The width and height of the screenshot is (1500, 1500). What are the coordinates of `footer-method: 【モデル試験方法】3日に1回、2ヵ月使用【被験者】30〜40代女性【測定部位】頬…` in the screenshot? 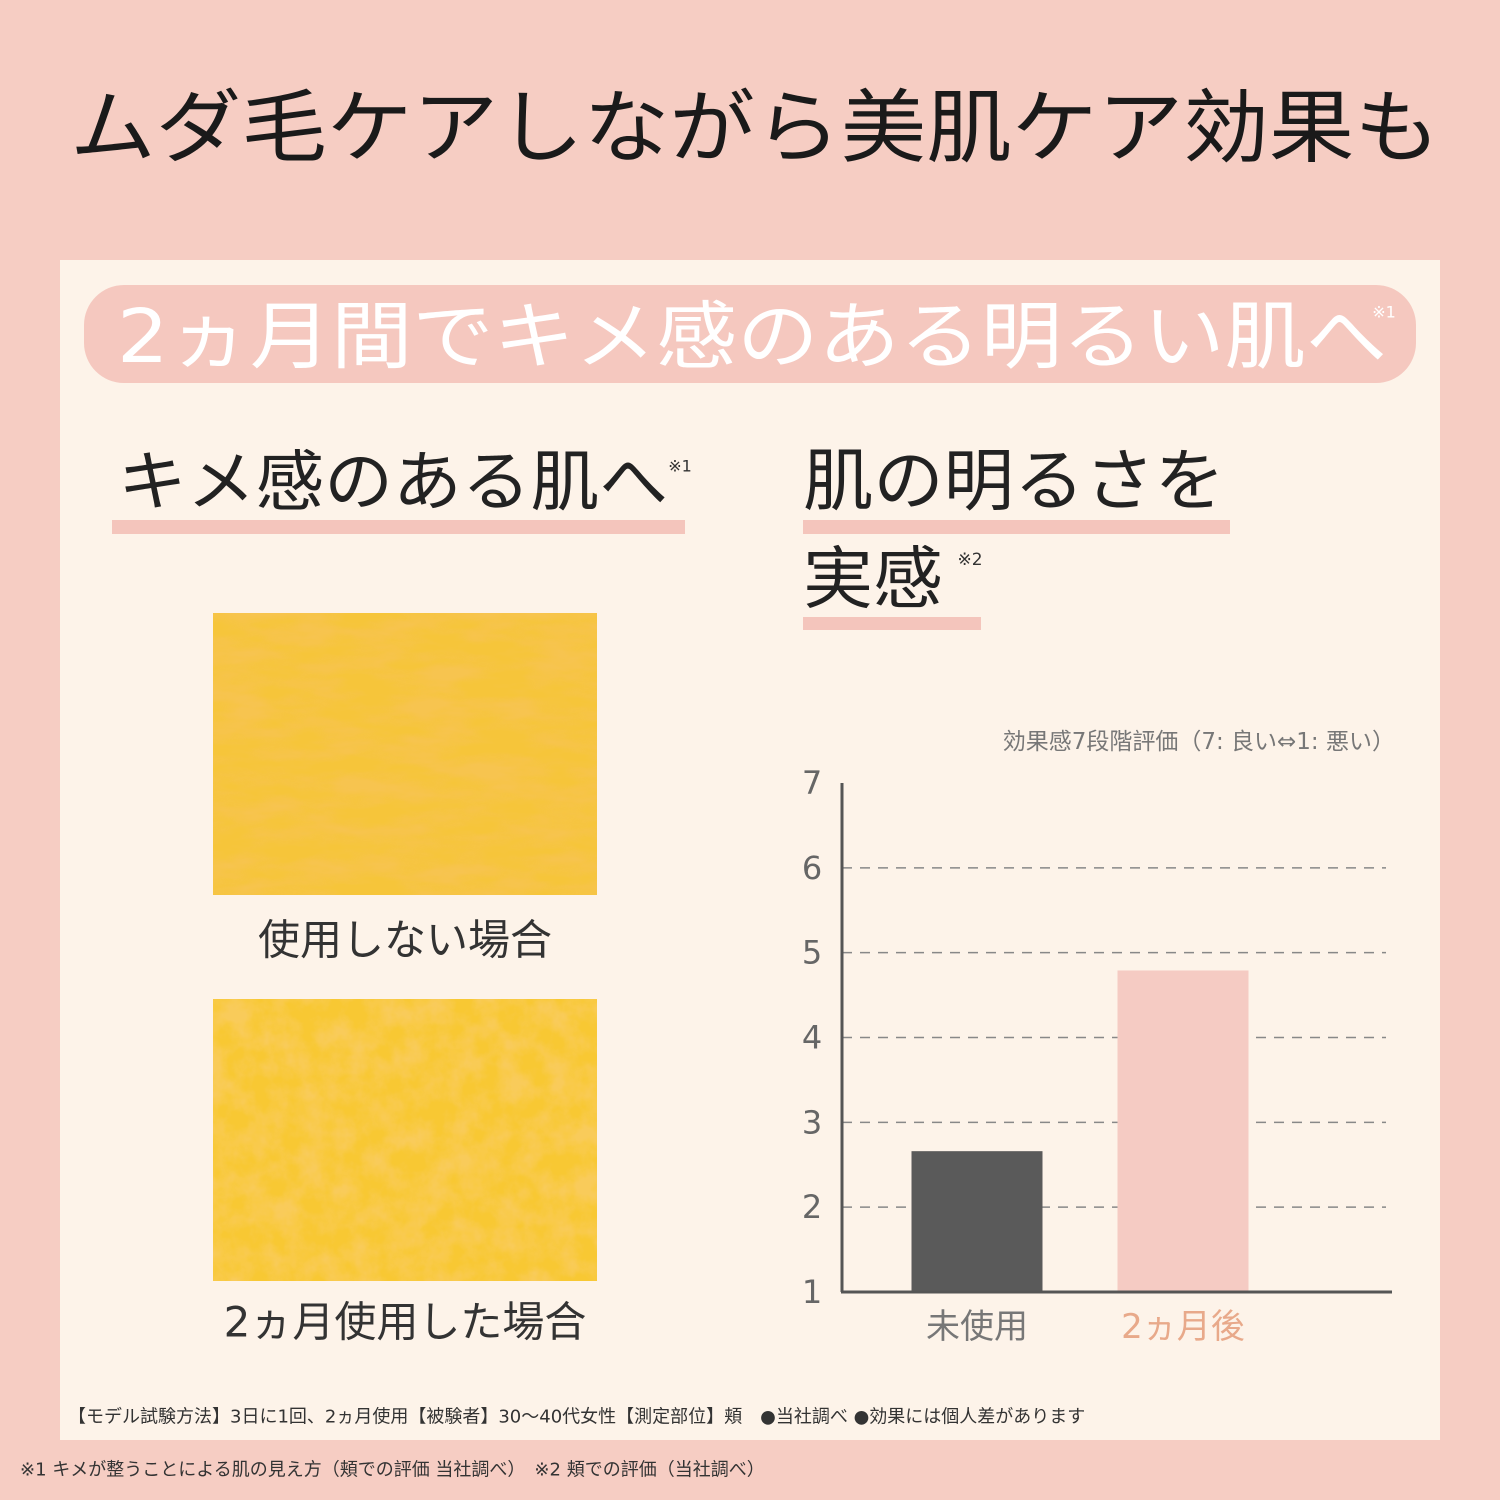 It's located at (576, 1417).